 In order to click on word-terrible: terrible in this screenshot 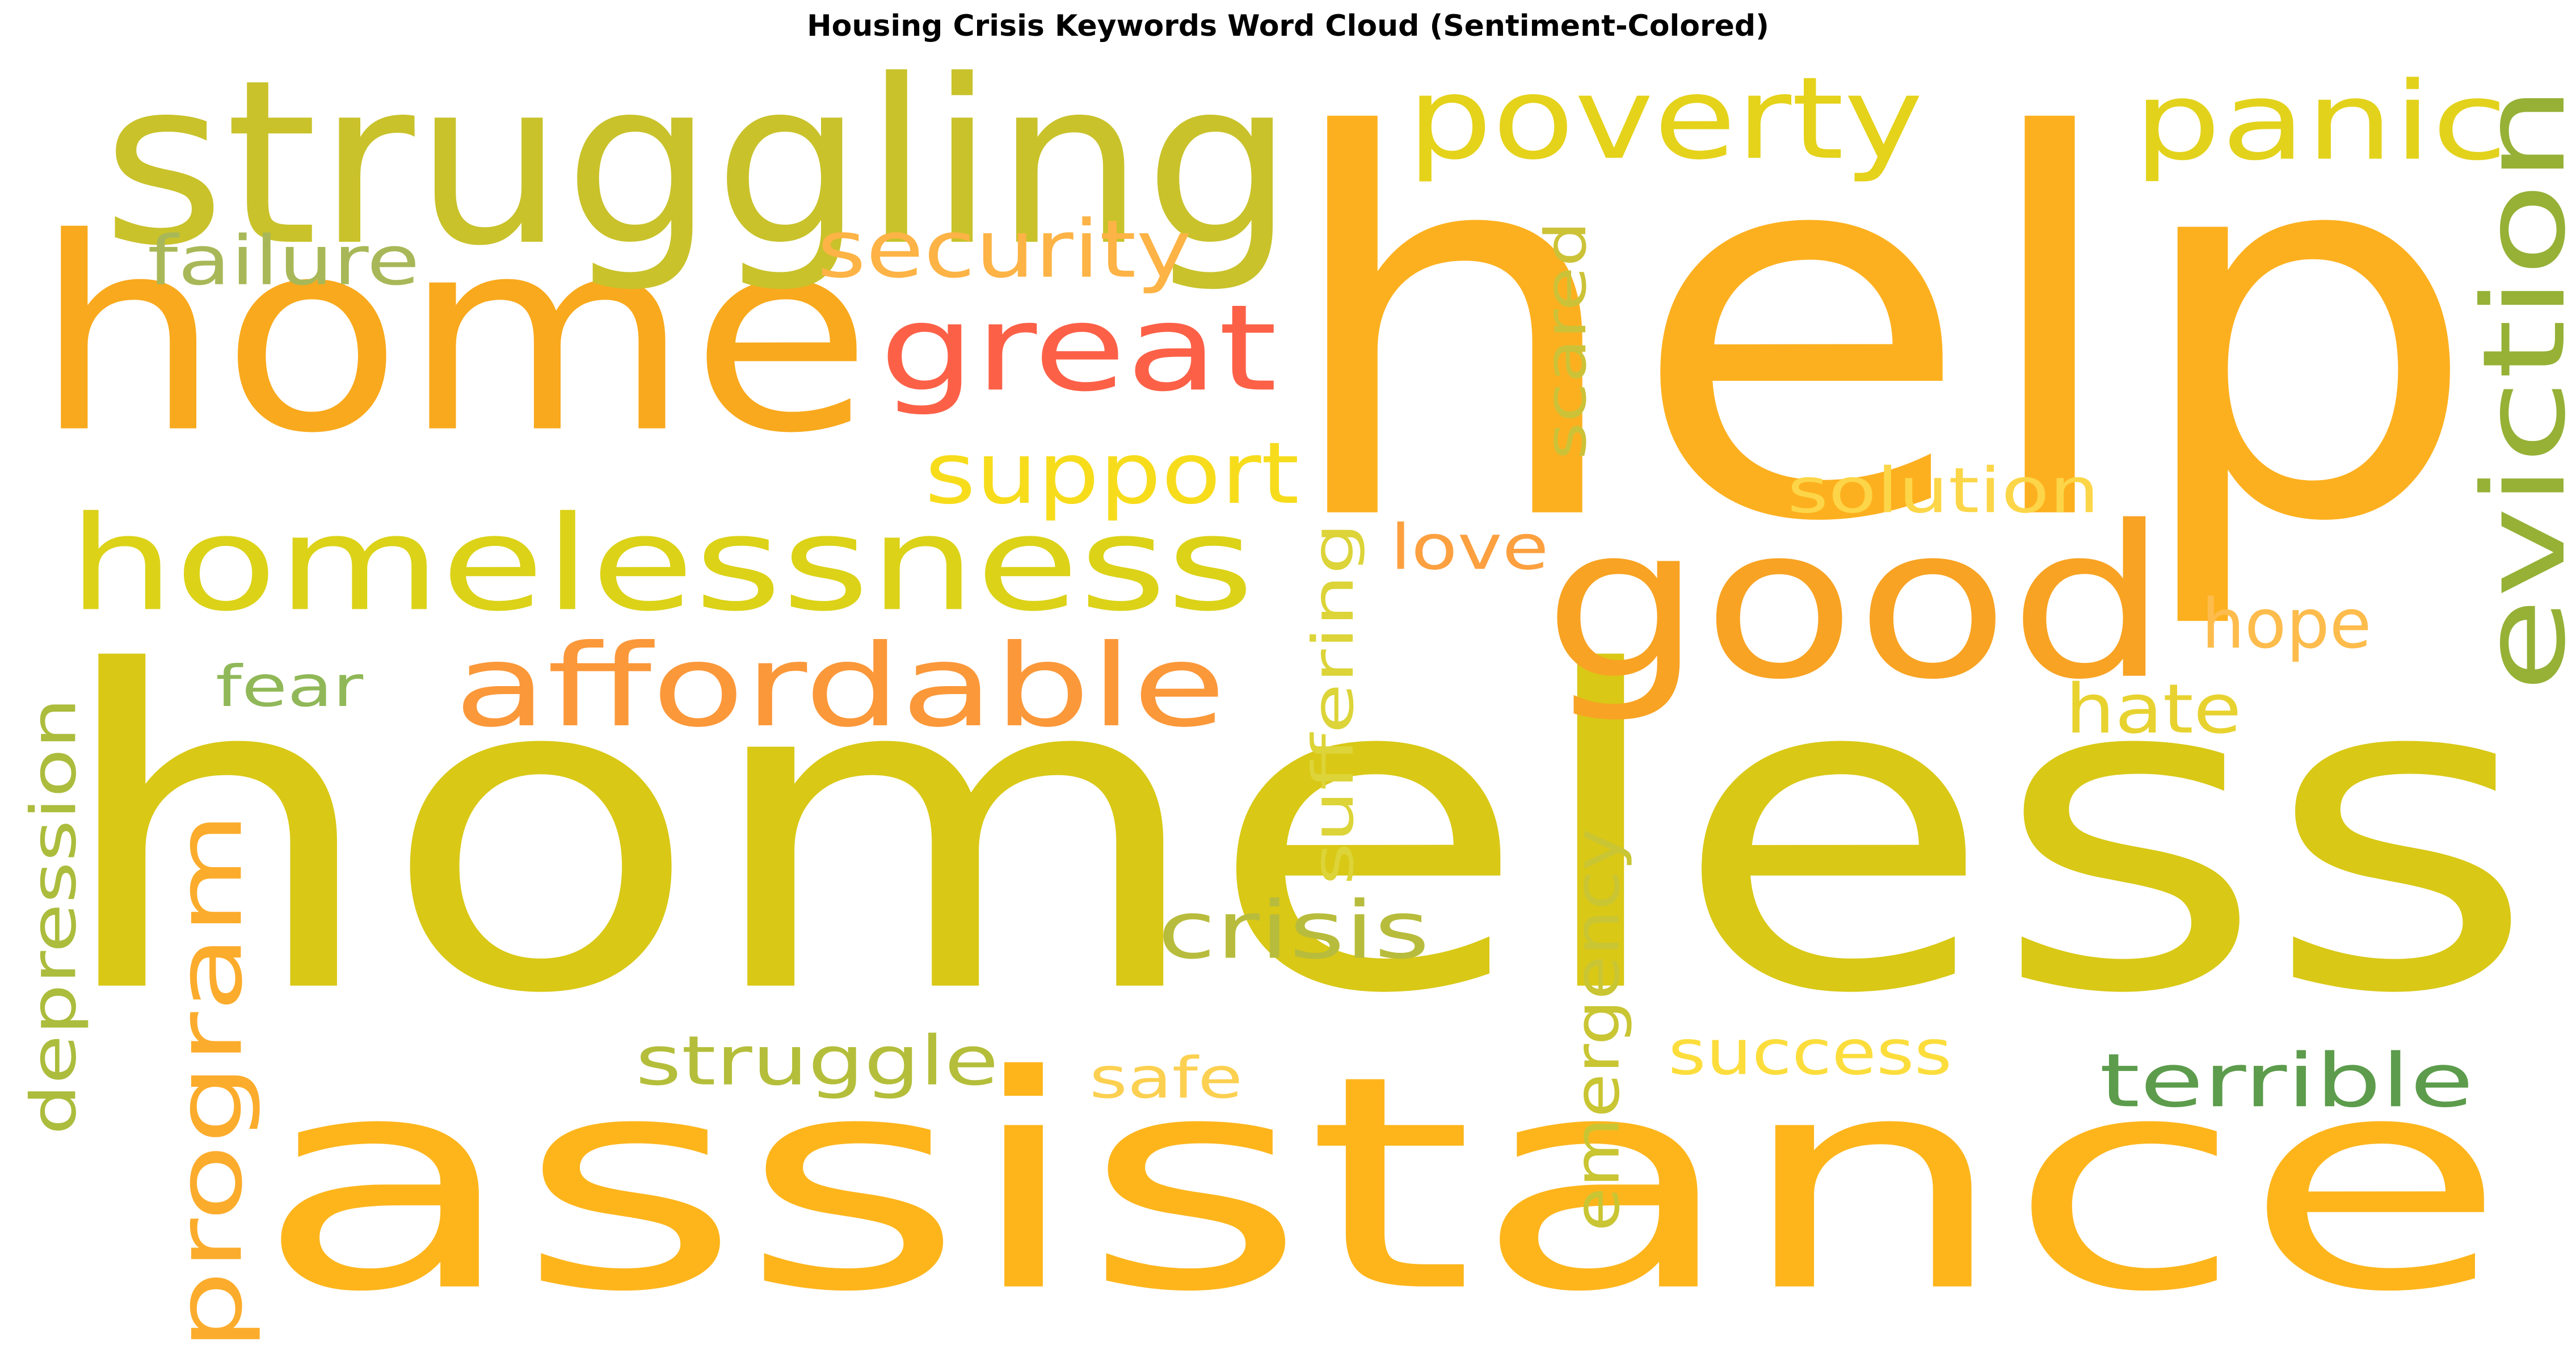, I will do `click(2286, 1080)`.